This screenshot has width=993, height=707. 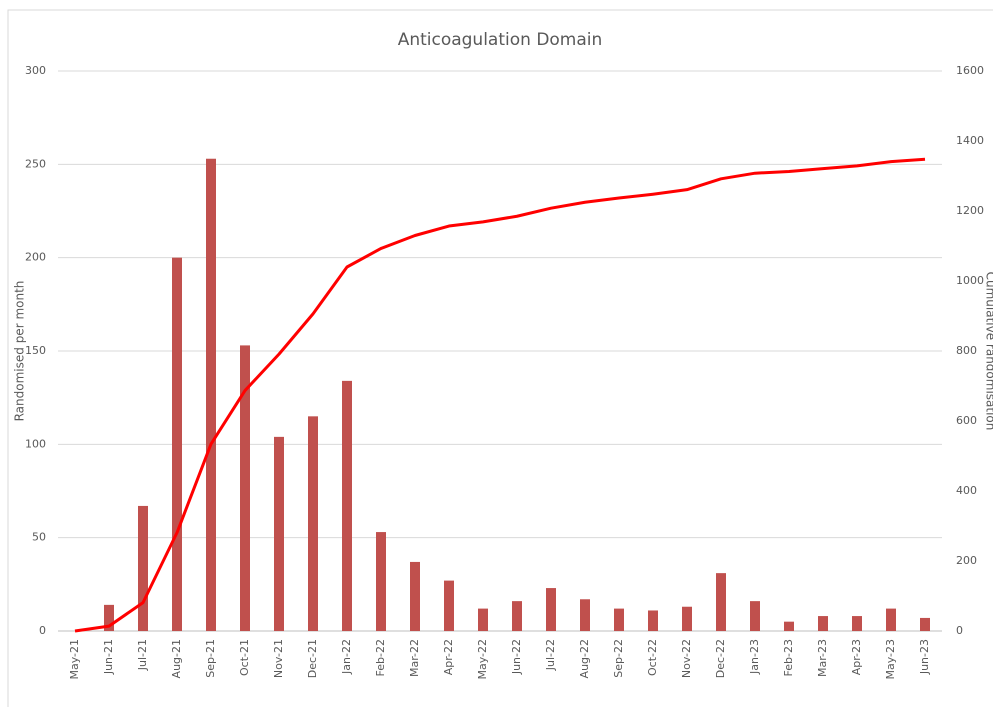 I want to click on y2-tick-label: 200, so click(x=966, y=560).